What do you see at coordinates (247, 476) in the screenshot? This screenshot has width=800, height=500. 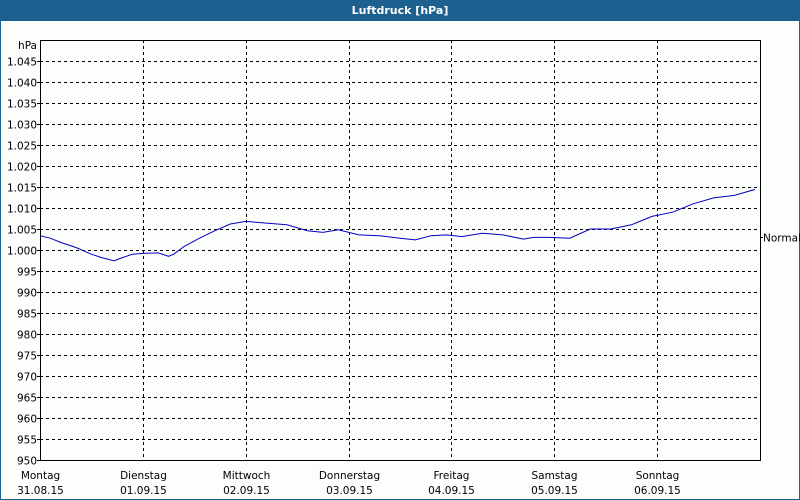 I see `x-tick-day: Mittwoch` at bounding box center [247, 476].